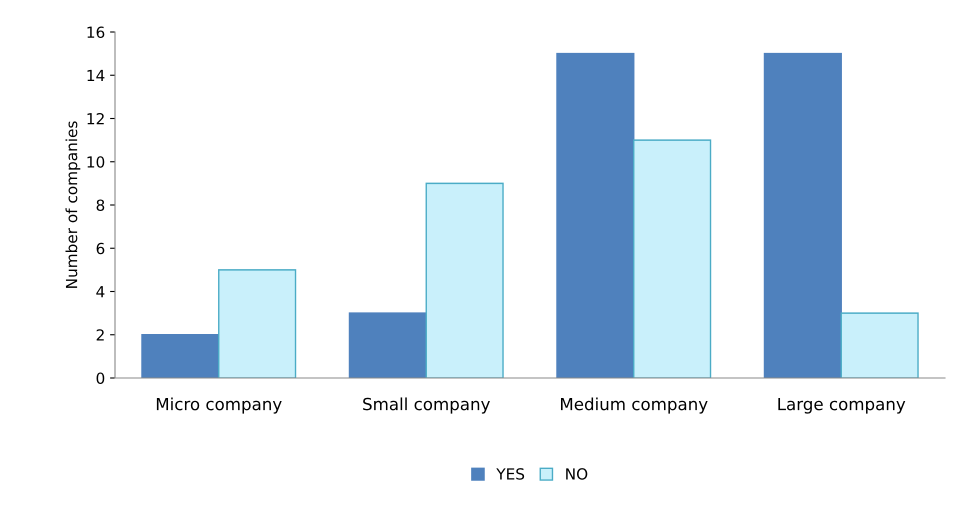 The image size is (955, 514). I want to click on x-tick-label: Small company, so click(426, 405).